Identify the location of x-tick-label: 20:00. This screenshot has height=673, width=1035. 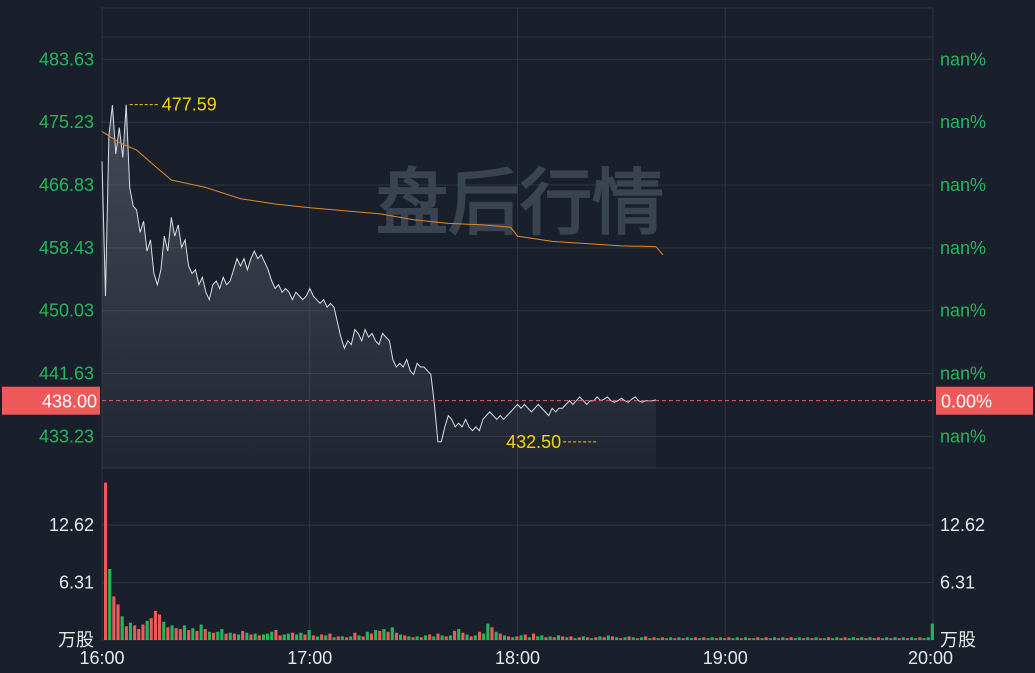
(930, 658).